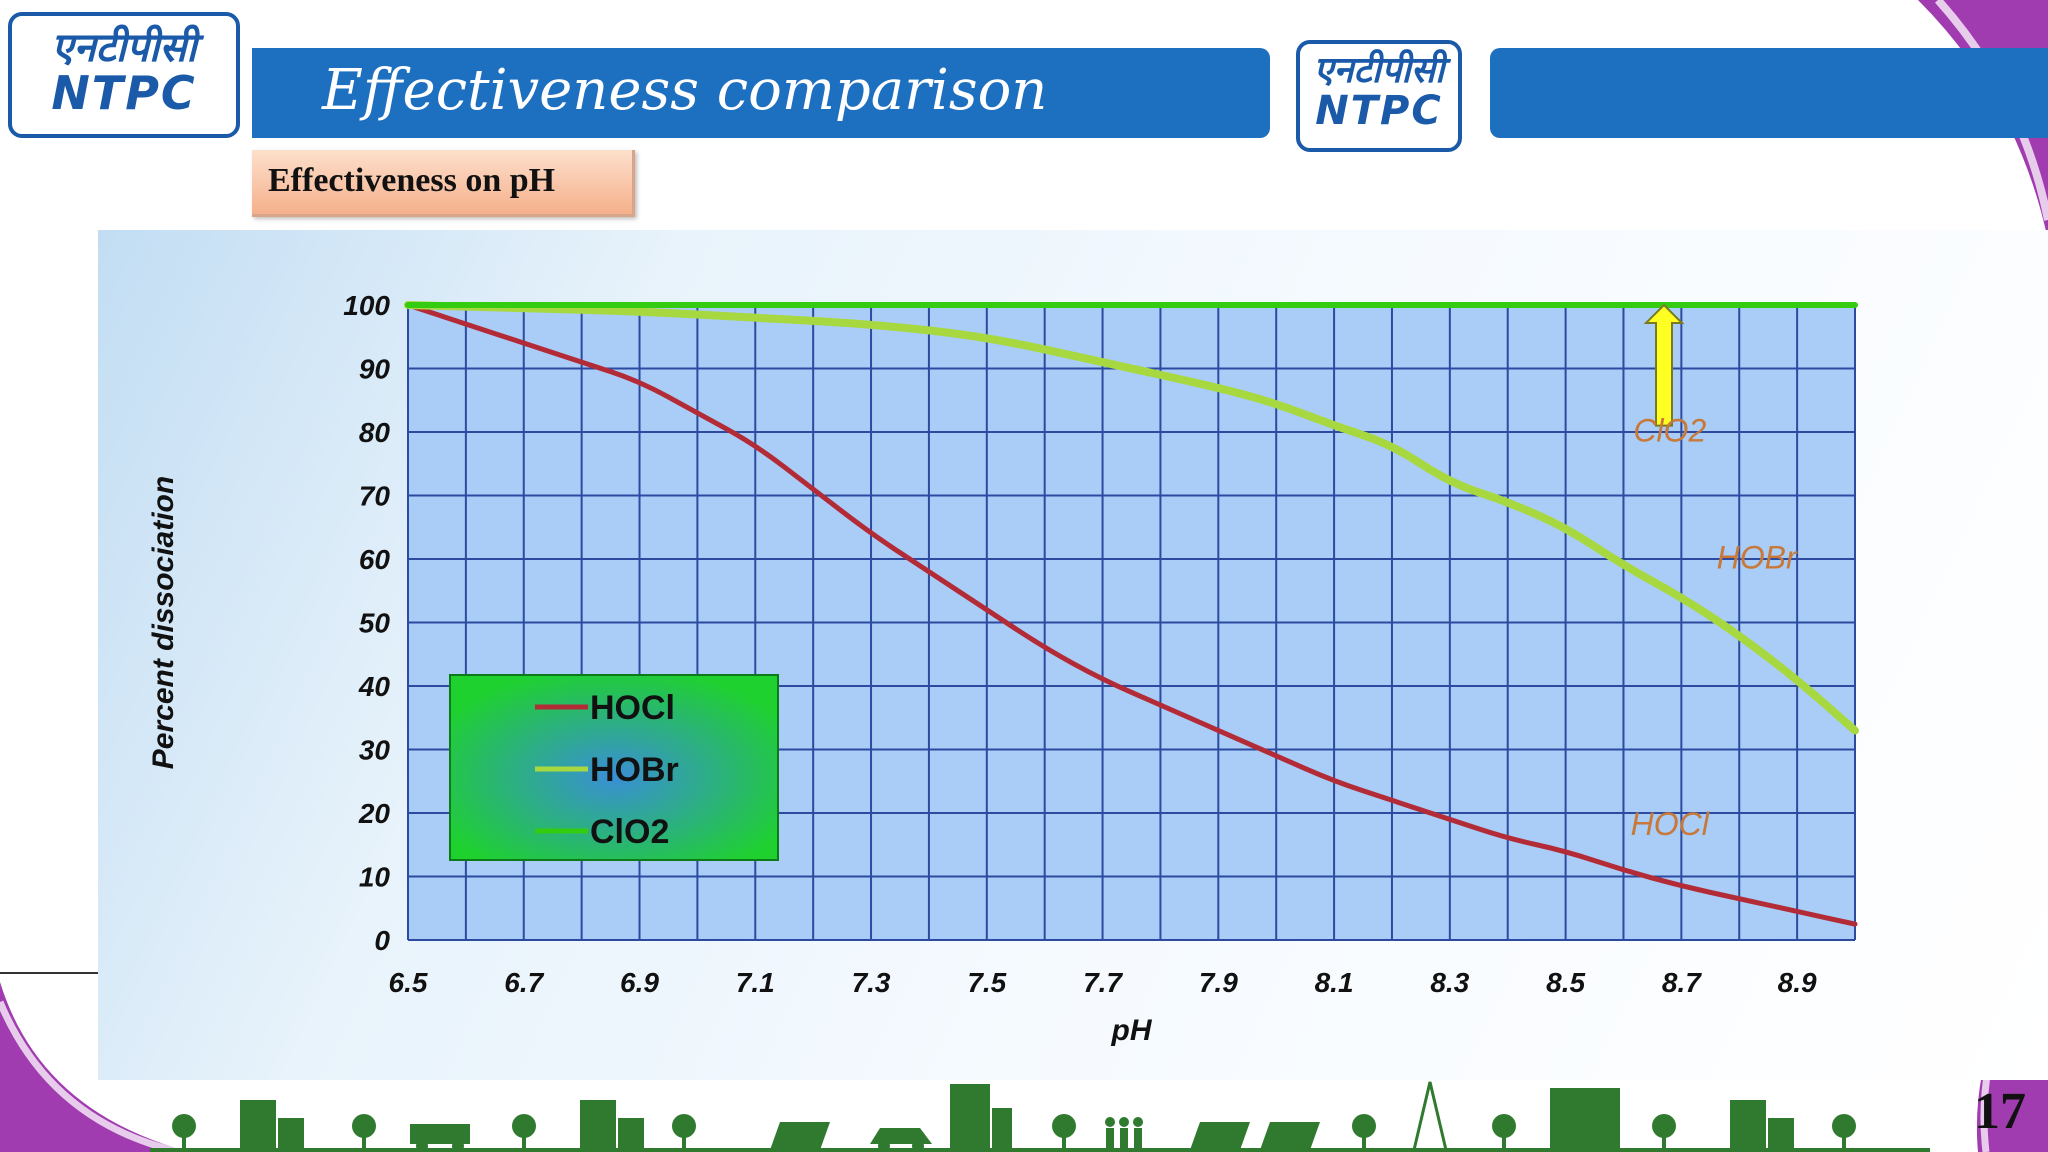 Image resolution: width=2048 pixels, height=1152 pixels. What do you see at coordinates (375, 750) in the screenshot?
I see `y-tick-label: 30` at bounding box center [375, 750].